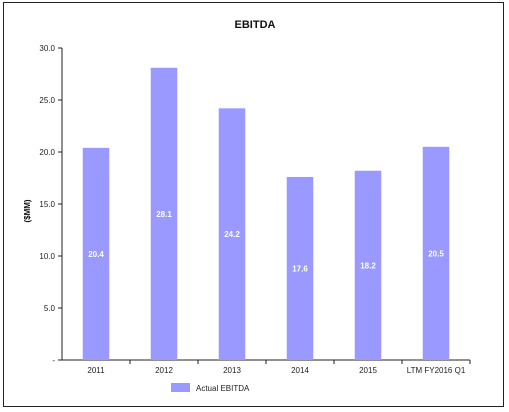  I want to click on y-tick-label: 15.0, so click(47, 204).